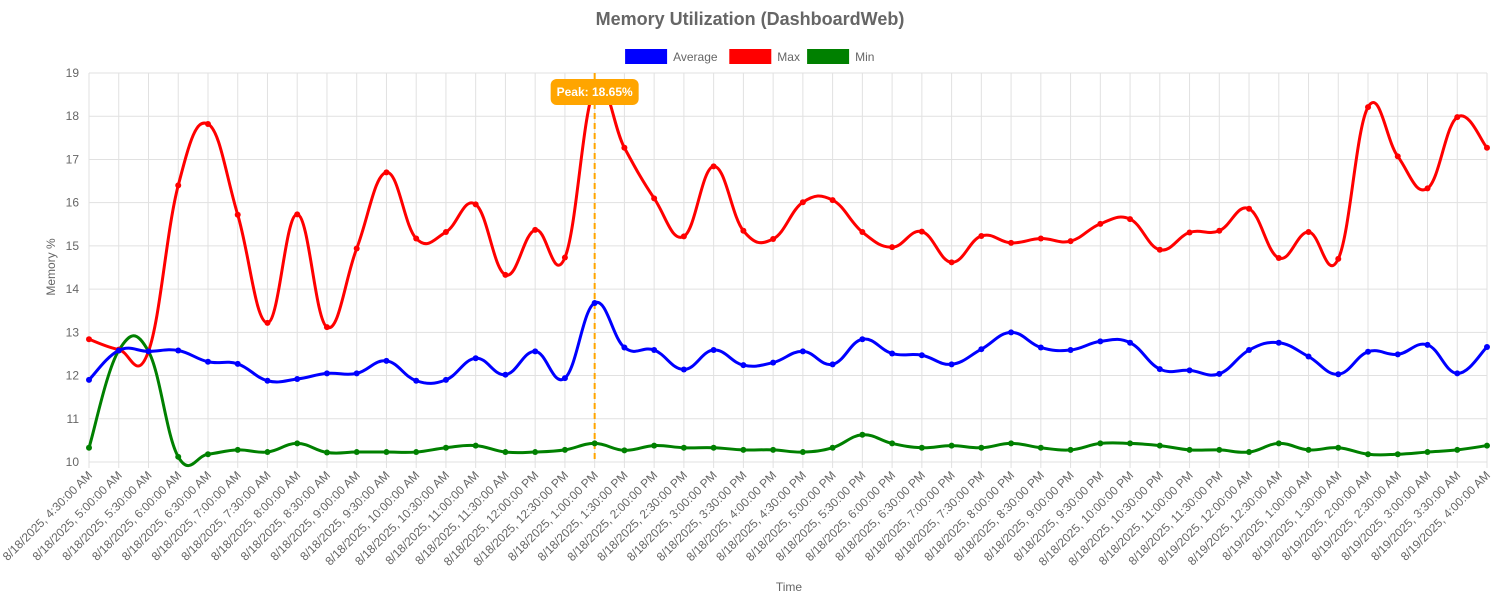 This screenshot has height=600, width=1500. What do you see at coordinates (594, 92) in the screenshot?
I see `peak-label-box` at bounding box center [594, 92].